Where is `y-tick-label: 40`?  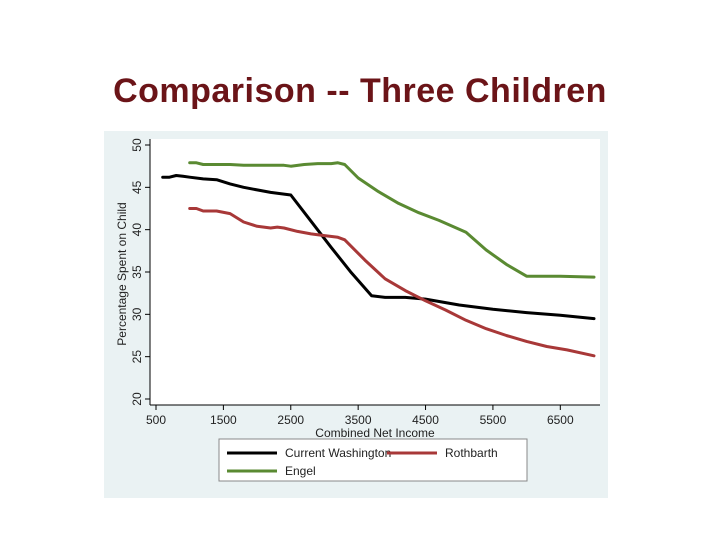 y-tick-label: 40 is located at coordinates (137, 230).